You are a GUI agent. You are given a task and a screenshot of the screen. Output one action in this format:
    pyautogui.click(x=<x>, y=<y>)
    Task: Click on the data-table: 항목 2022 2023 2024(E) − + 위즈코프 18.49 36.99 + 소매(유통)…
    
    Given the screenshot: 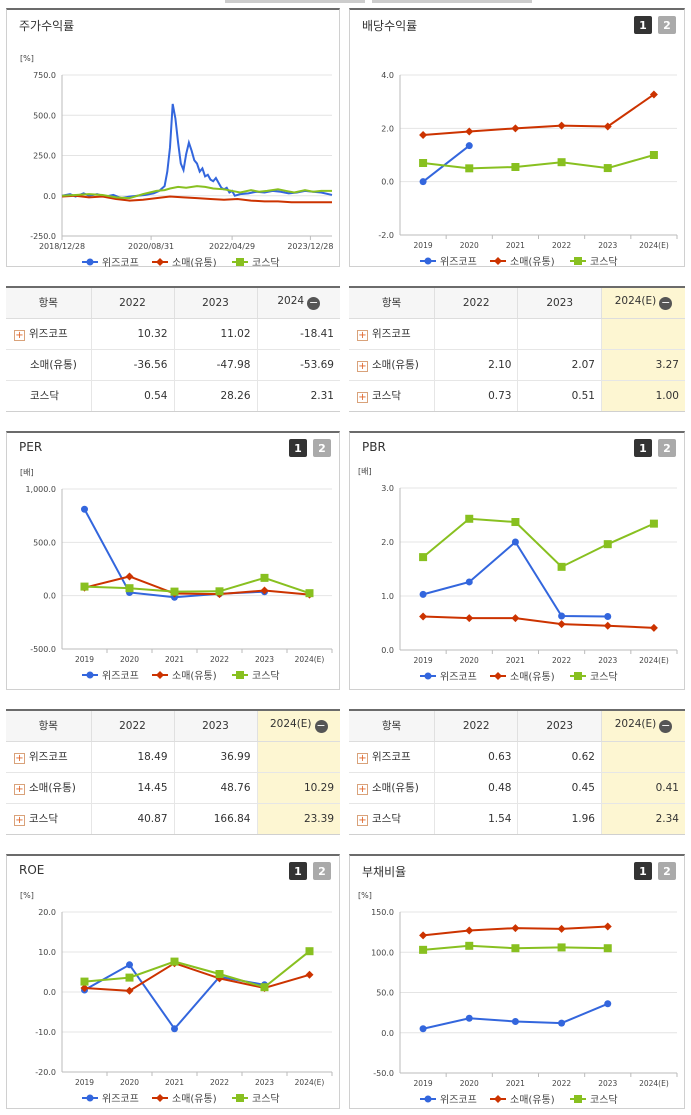 What is the action you would take?
    pyautogui.click(x=173, y=772)
    